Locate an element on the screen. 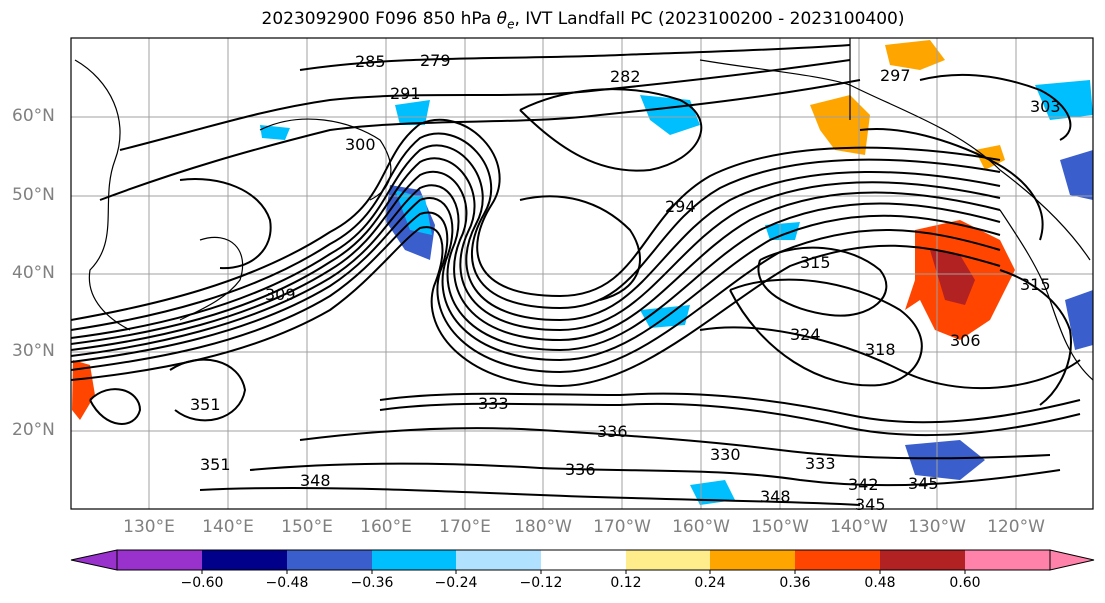 Image resolution: width=1105 pixels, height=603 pixels. lon-label: 120°W is located at coordinates (1016, 527).